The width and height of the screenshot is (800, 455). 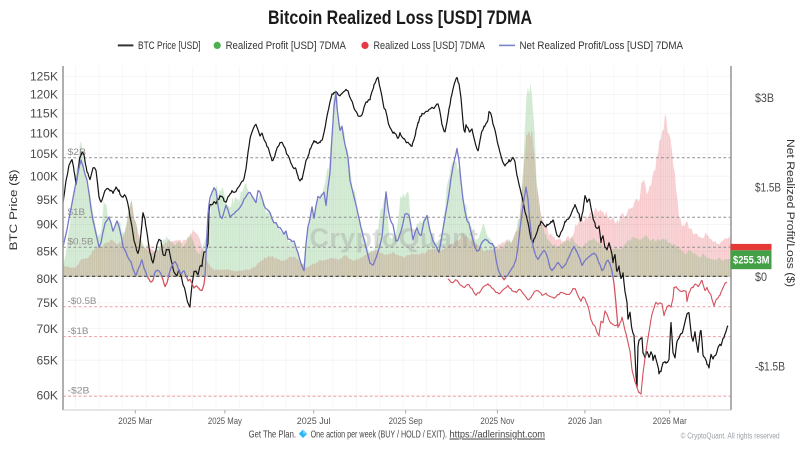 What do you see at coordinates (44, 133) in the screenshot?
I see `svg-text: 110K` at bounding box center [44, 133].